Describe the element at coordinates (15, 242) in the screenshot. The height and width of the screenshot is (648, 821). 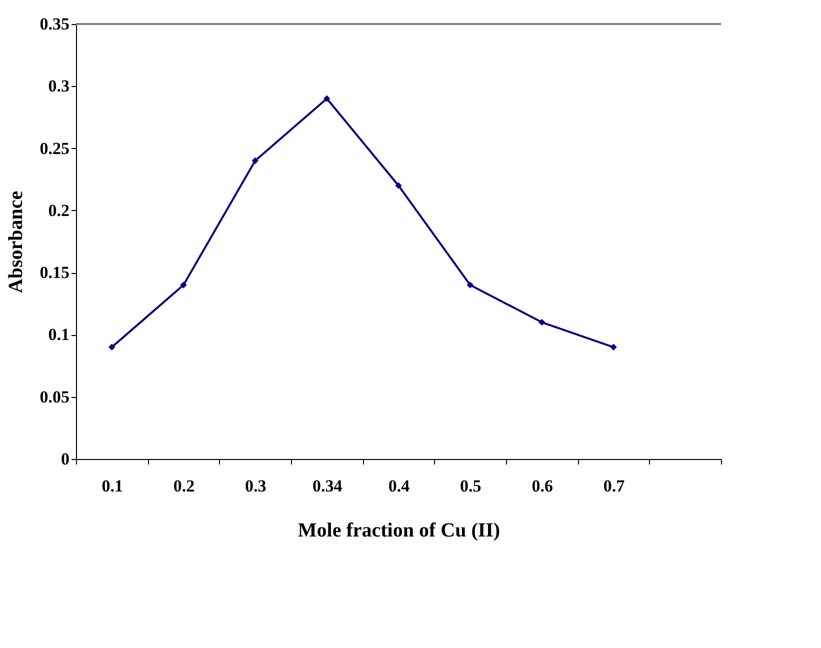
I see `y-axis-title: Absorbance` at that location.